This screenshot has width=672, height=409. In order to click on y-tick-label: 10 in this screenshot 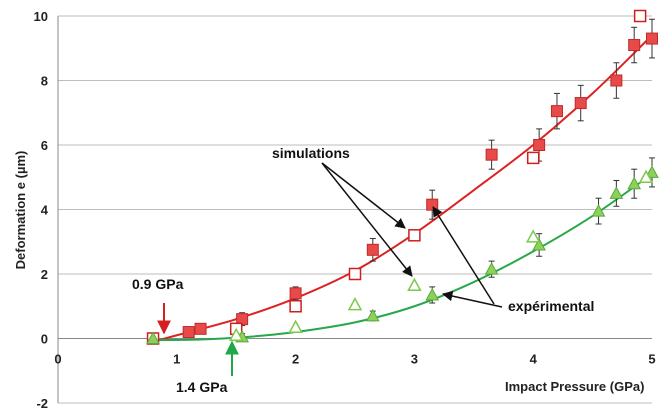, I will do `click(41, 16)`.